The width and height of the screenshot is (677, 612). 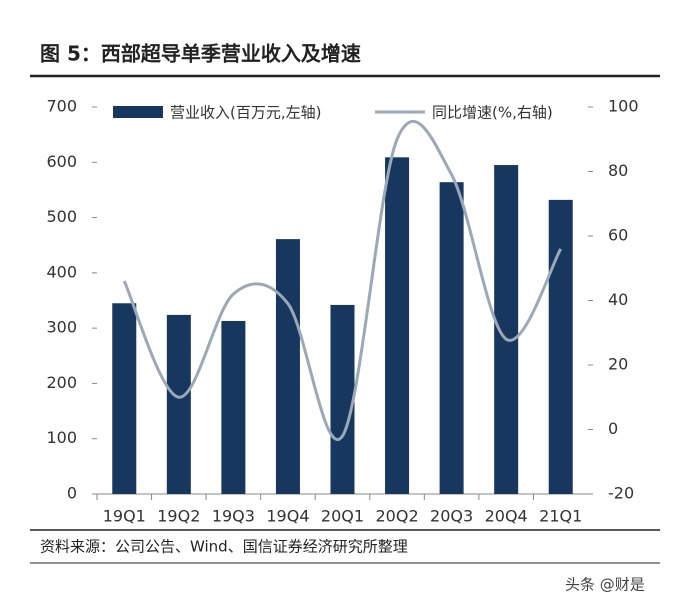 I want to click on legend-label: 营业收入(百万元,左轴), so click(x=245, y=113).